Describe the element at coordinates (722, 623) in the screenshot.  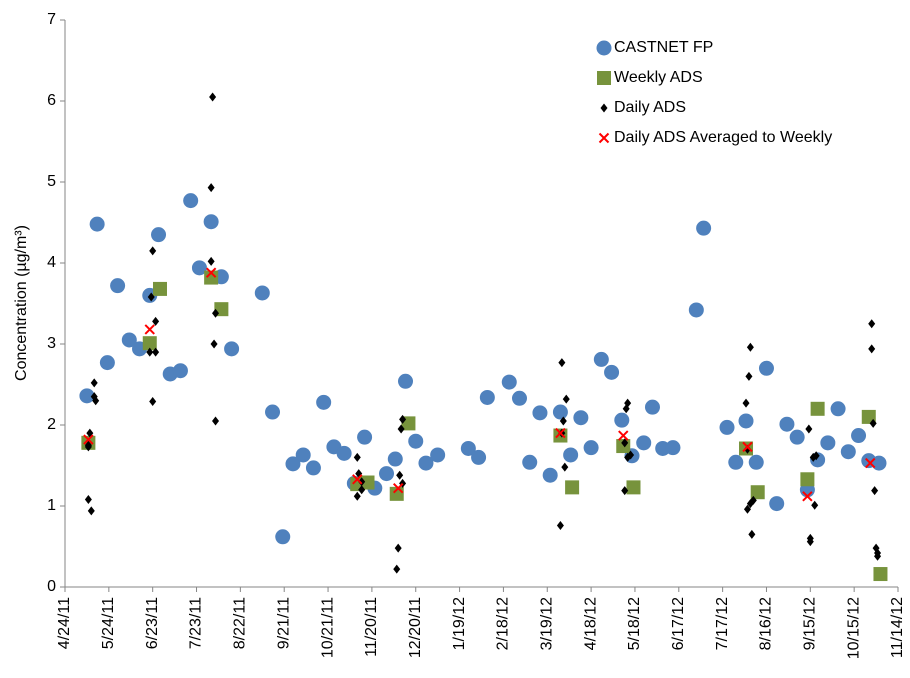
I see `x-tick-label: 7/17/12` at that location.